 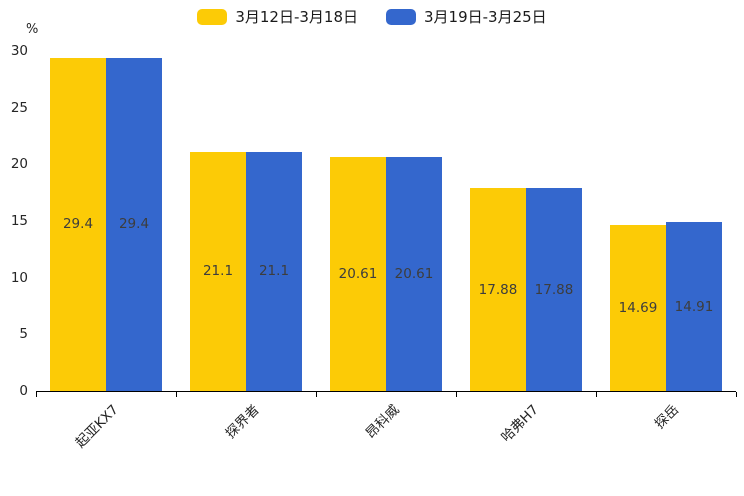 I want to click on bar-value-label: 14.69, so click(x=638, y=307).